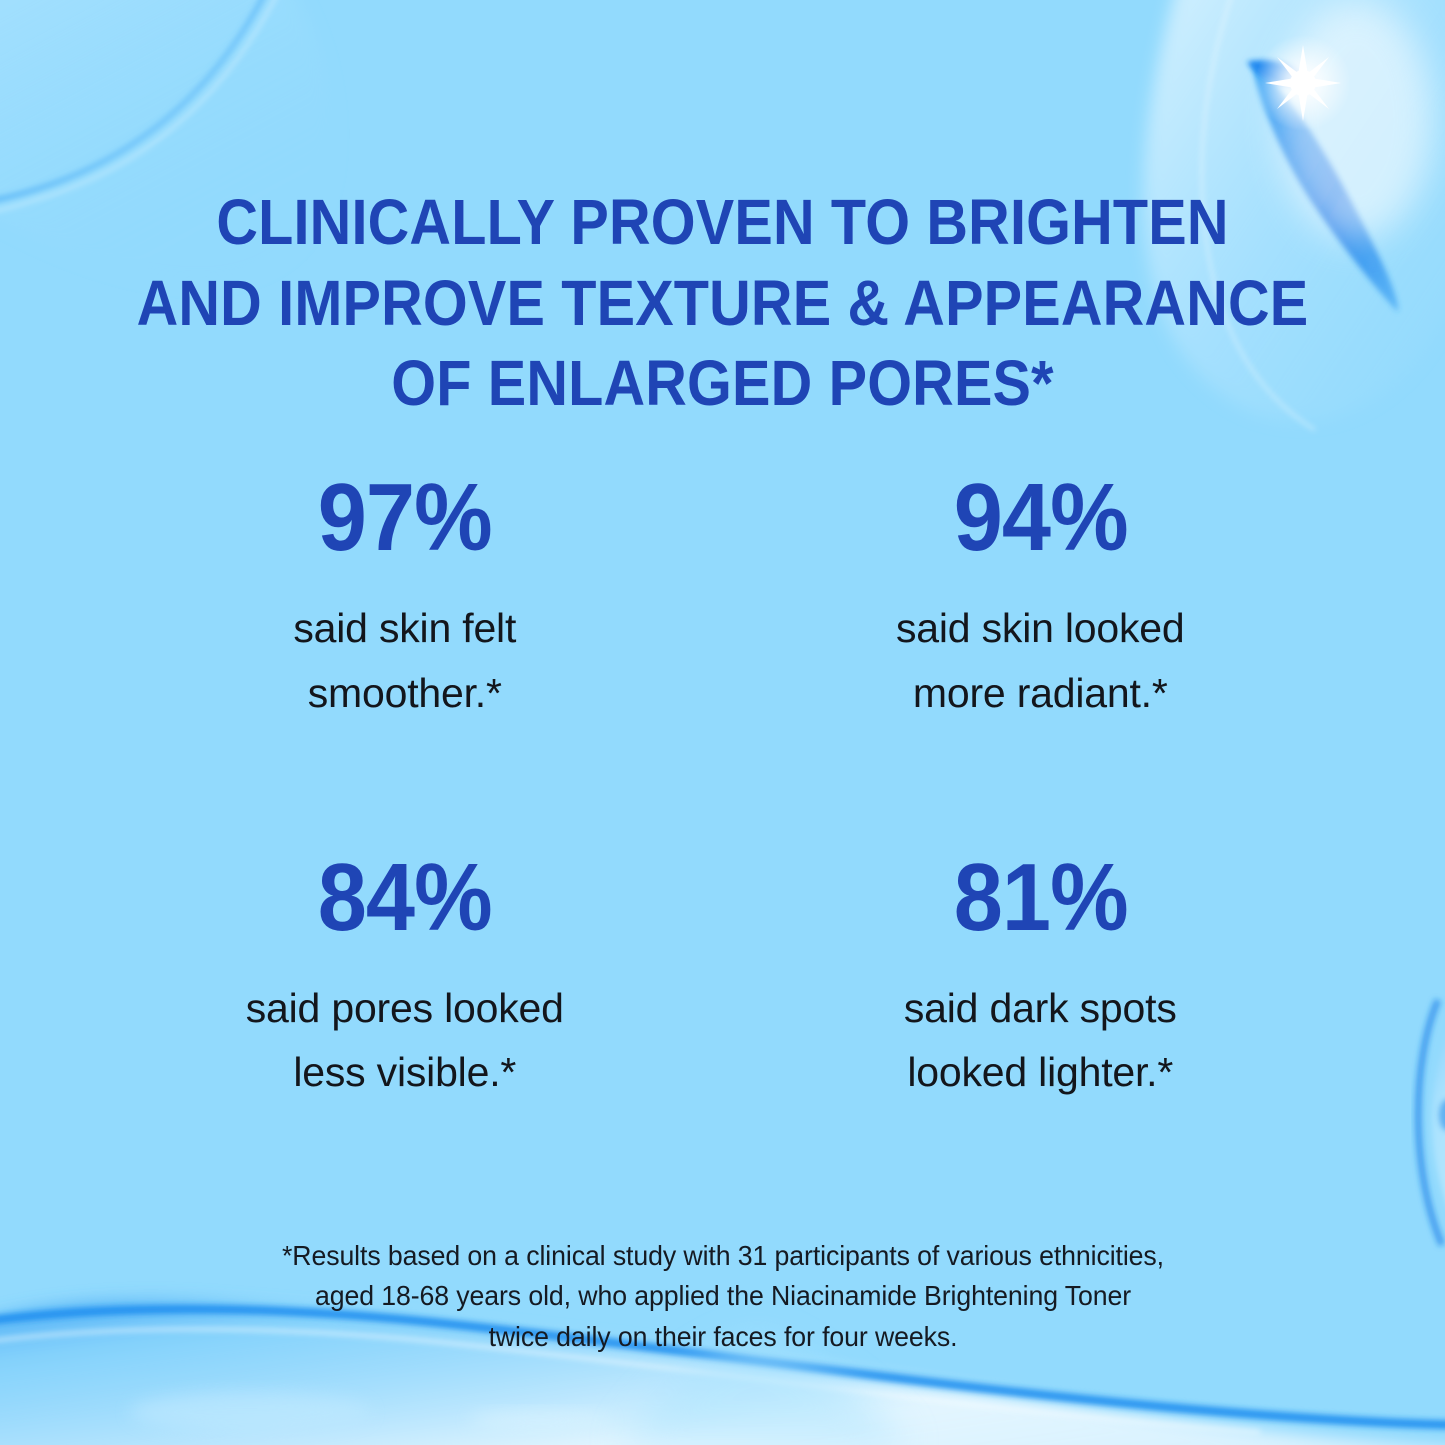 The height and width of the screenshot is (1445, 1445). What do you see at coordinates (722, 383) in the screenshot?
I see `headline-line-3: OF ENLARGED PORES*` at bounding box center [722, 383].